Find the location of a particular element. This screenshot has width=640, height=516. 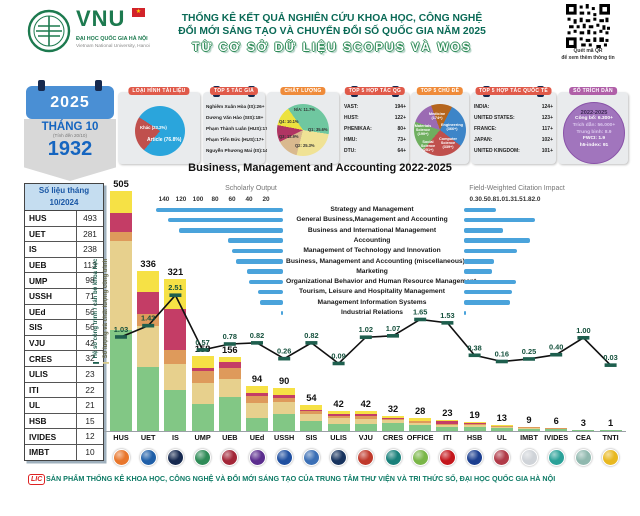

item-value: 122+ is located at coordinates (400, 117).